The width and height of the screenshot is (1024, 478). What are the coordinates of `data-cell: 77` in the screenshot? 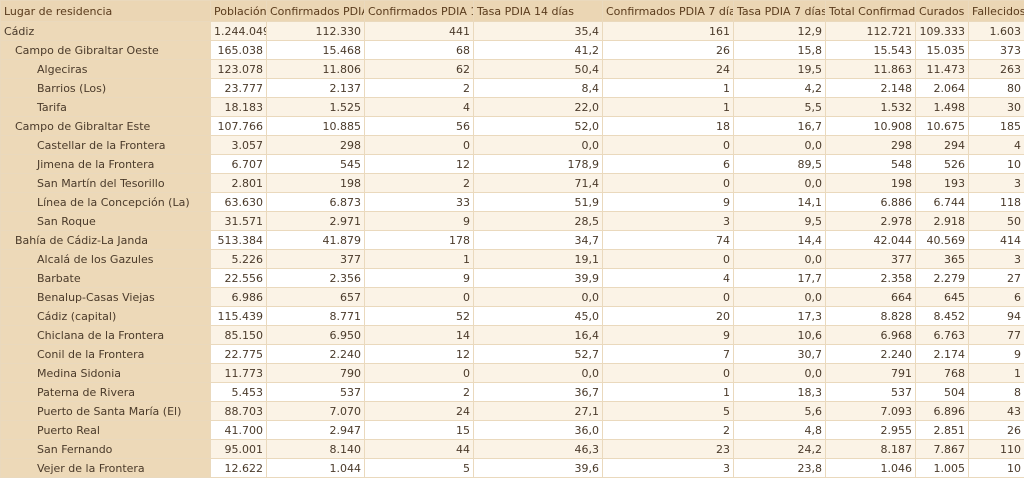 It's located at (996, 335).